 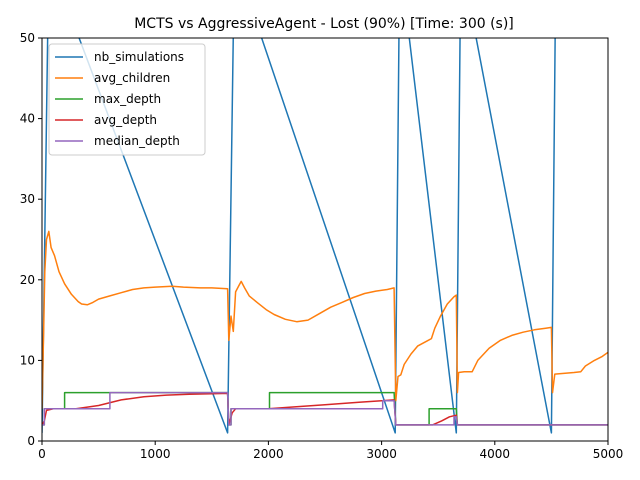 What do you see at coordinates (27, 119) in the screenshot?
I see `y-tick-label: 40` at bounding box center [27, 119].